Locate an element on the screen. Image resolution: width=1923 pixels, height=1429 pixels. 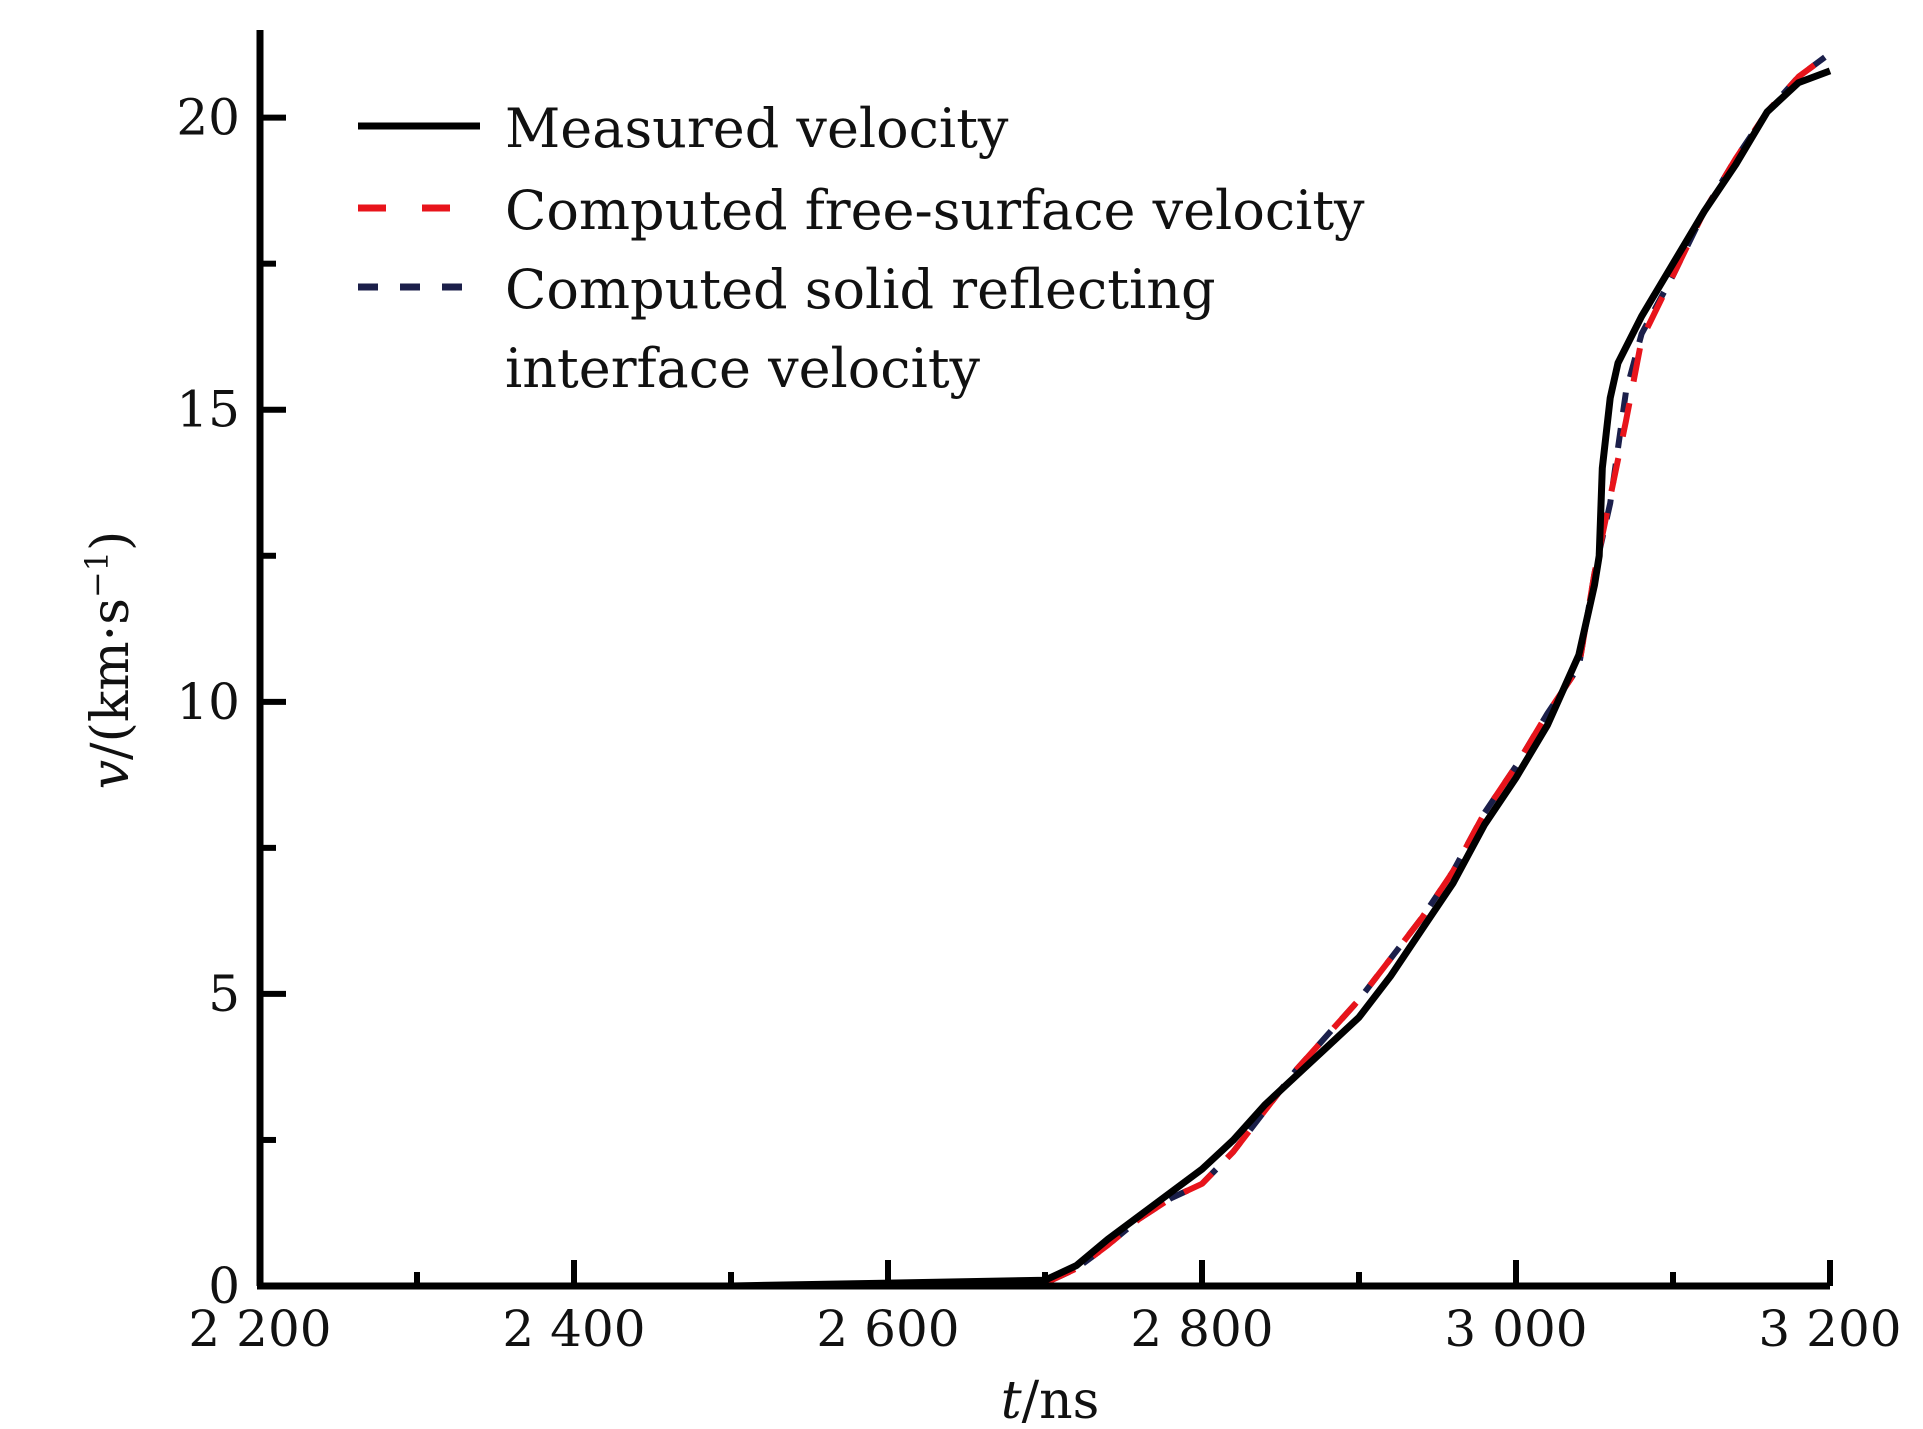
legend-label-measured: Measured velocity is located at coordinates (757, 128).